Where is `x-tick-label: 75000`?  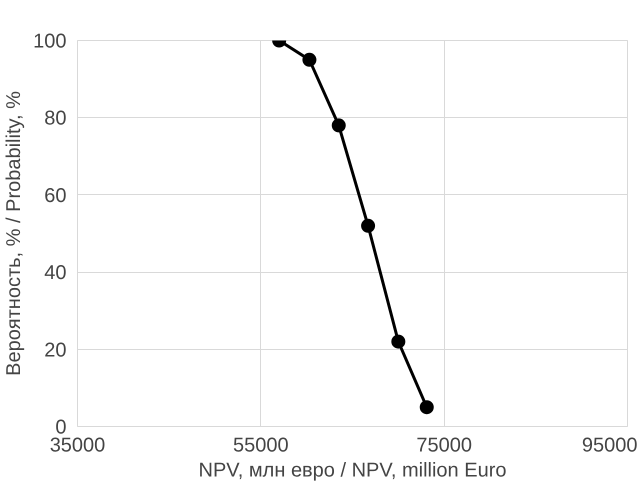
x-tick-label: 75000 is located at coordinates (444, 445).